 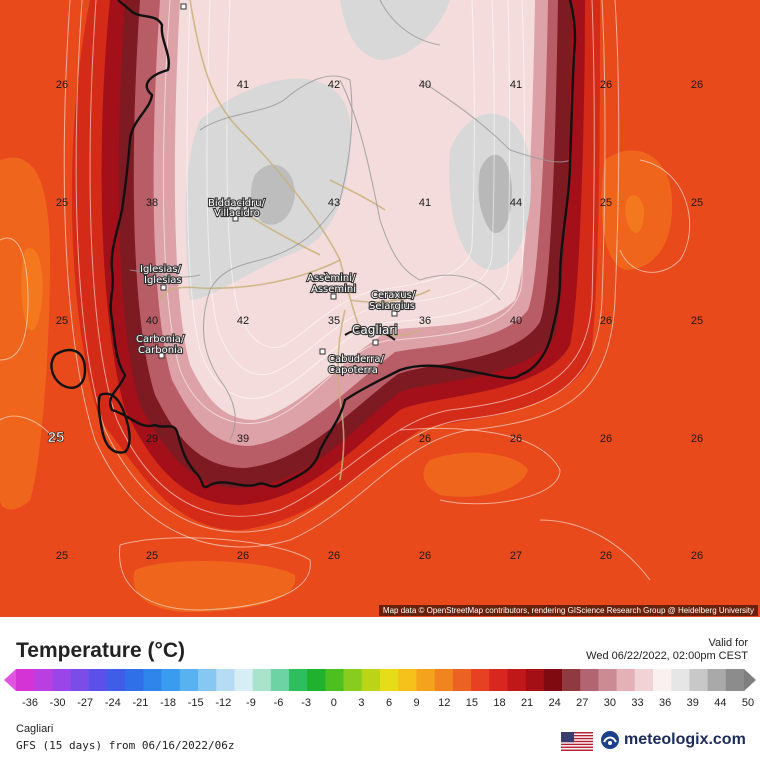 What do you see at coordinates (748, 703) in the screenshot?
I see `scale-tick-label: 50` at bounding box center [748, 703].